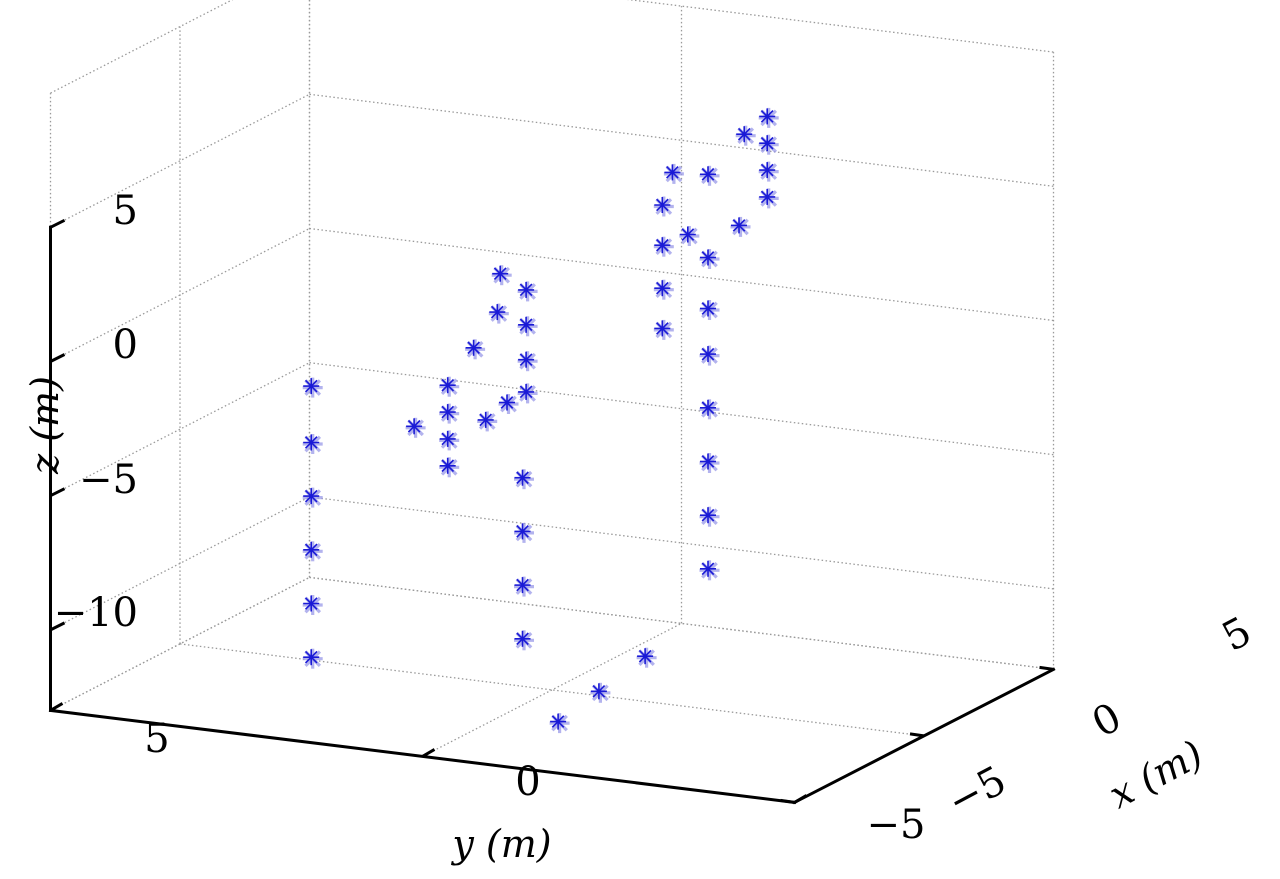 The height and width of the screenshot is (879, 1280). I want to click on z-tick-label-5: 5, so click(125, 211).